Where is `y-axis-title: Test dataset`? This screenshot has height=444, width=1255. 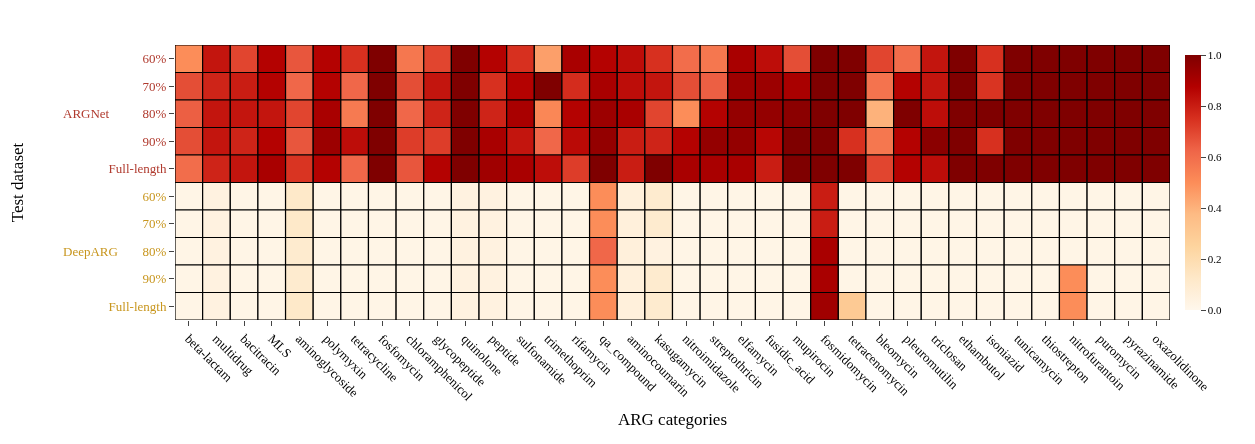 y-axis-title: Test dataset is located at coordinates (18, 182).